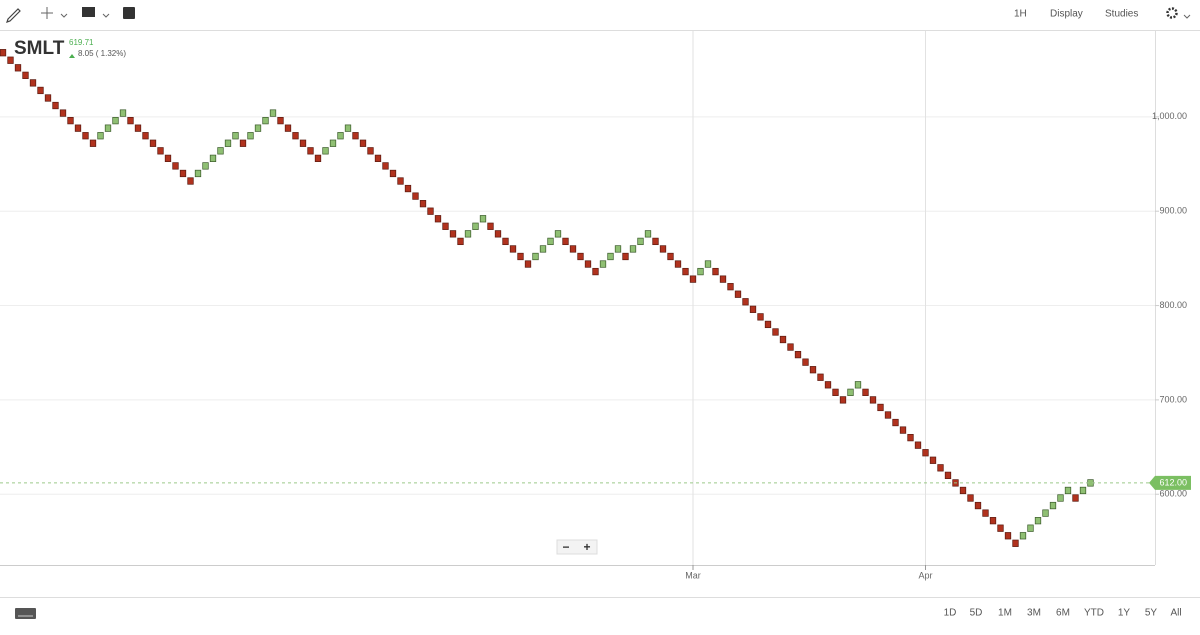 The height and width of the screenshot is (635, 1200). What do you see at coordinates (1034, 613) in the screenshot?
I see `range-button: 3M` at bounding box center [1034, 613].